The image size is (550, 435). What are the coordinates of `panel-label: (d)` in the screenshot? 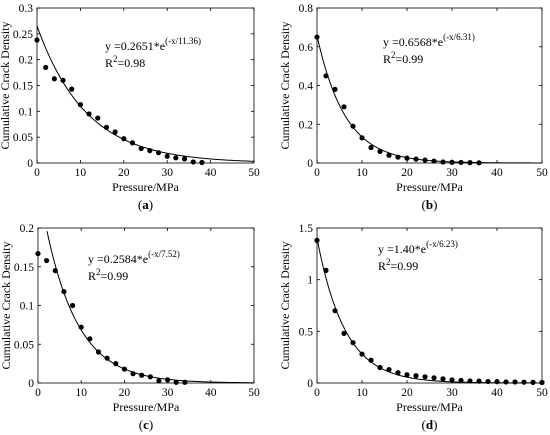 It's located at (430, 424).